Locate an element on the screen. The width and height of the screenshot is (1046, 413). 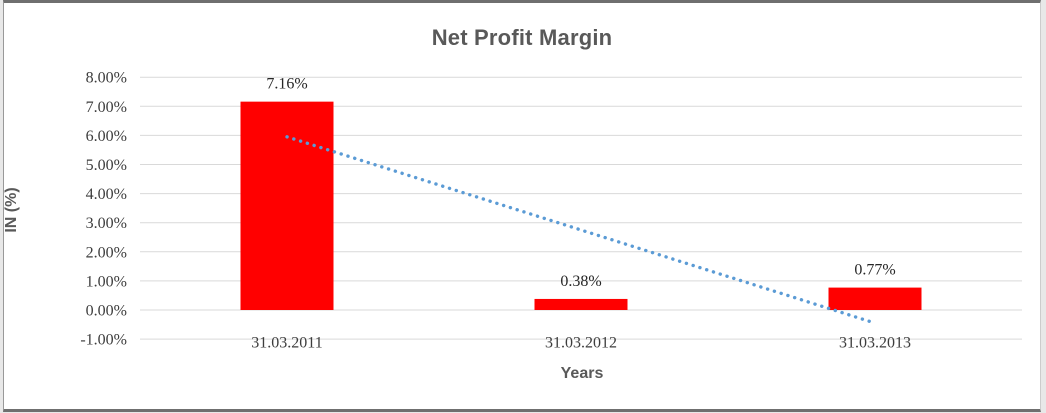
y-tick-label: -1.00% is located at coordinates (103, 340).